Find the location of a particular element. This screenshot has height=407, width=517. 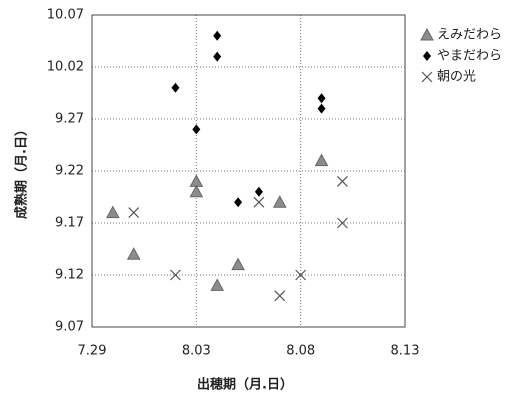

y-tick-label: 9.27 is located at coordinates (69, 119).